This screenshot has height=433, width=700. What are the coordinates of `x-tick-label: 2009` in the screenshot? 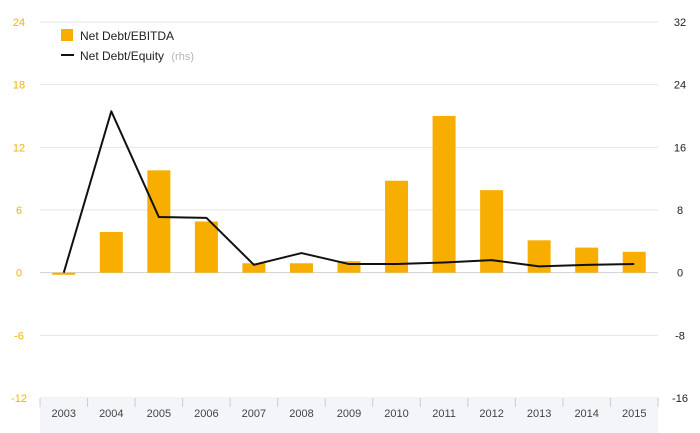 It's located at (349, 414).